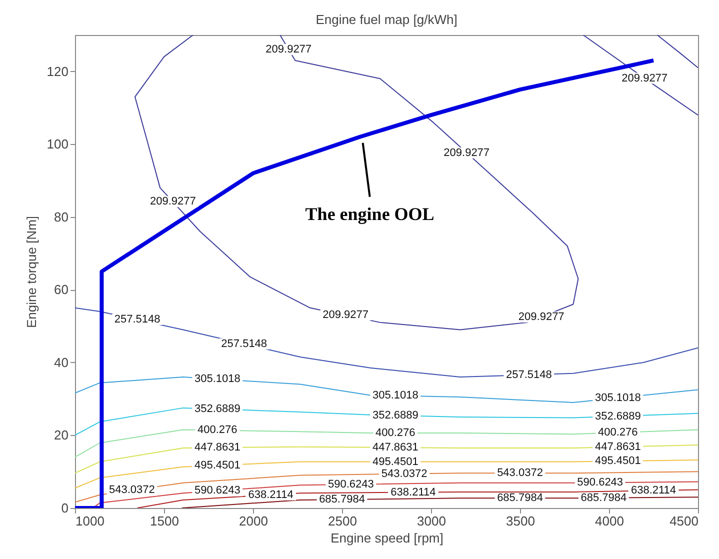 The width and height of the screenshot is (719, 559). I want to click on x-tick-label: 2000, so click(253, 521).